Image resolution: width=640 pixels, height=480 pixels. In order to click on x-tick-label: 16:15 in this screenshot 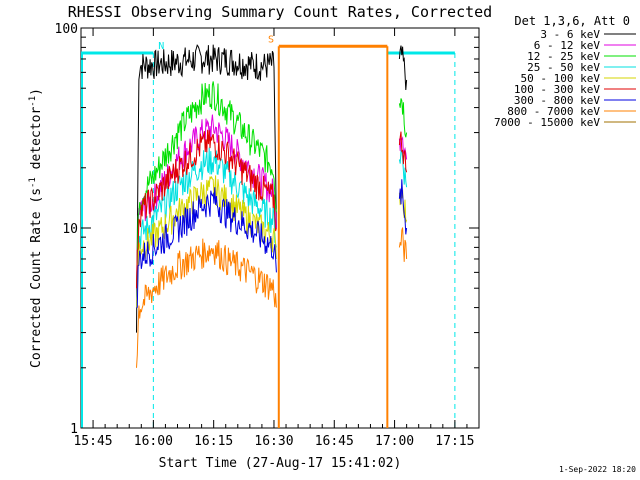, I will do `click(213, 441)`.